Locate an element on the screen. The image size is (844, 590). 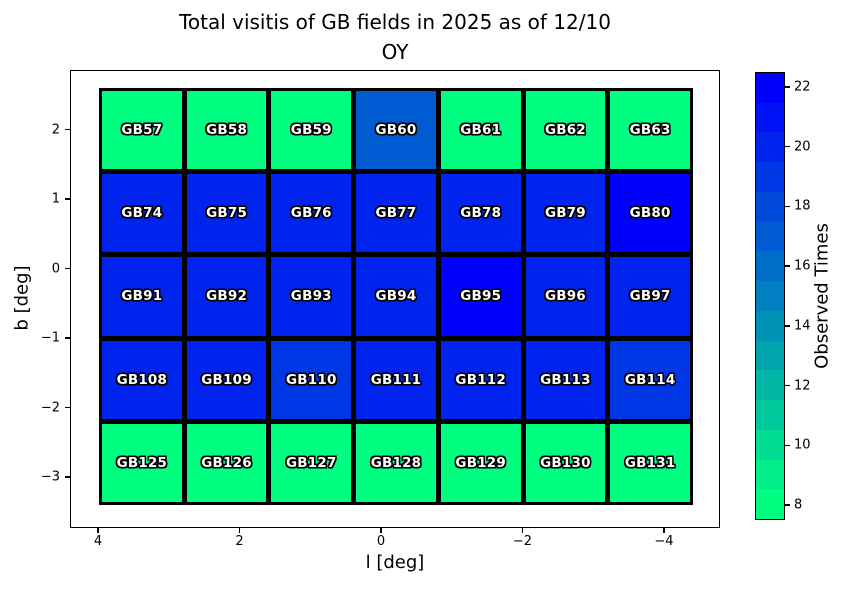
field-cell-label: GB76 is located at coordinates (311, 213).